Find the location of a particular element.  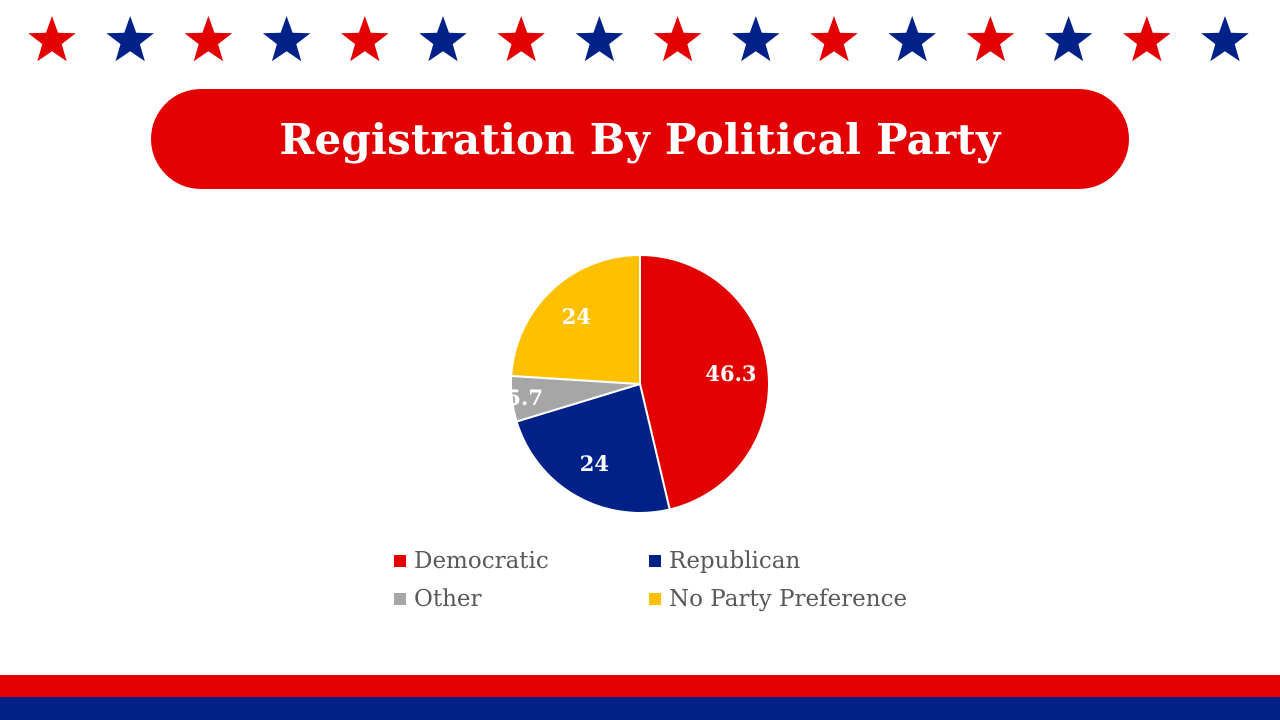

data-label-democratic: 46.3 is located at coordinates (730, 373).